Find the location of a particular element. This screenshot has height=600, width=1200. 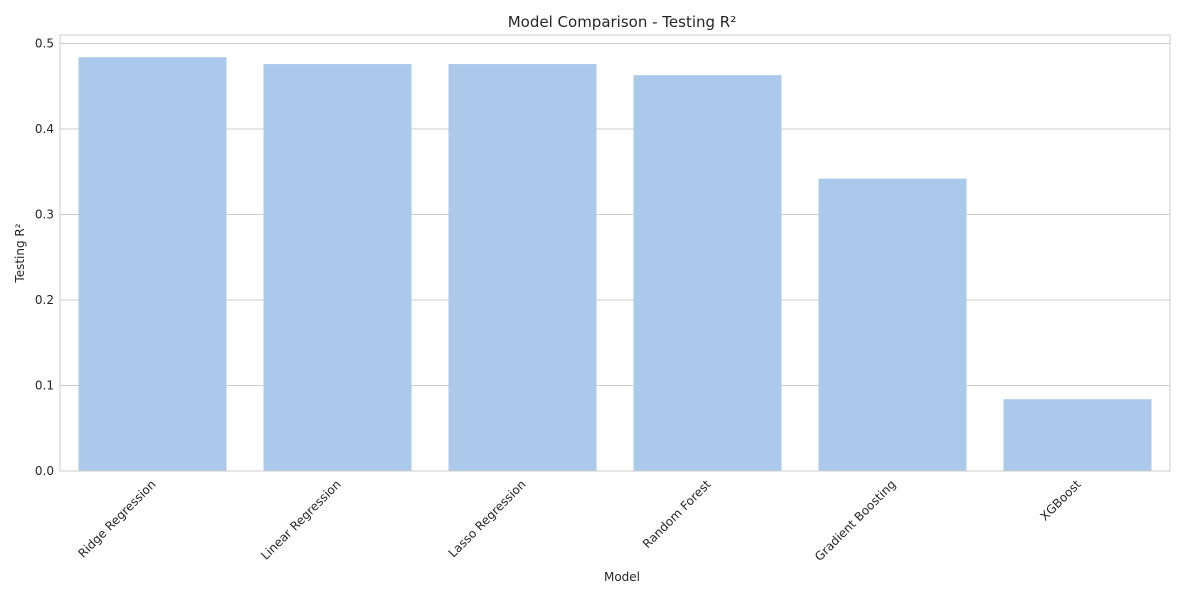

y-tick-label: 0.5 is located at coordinates (44, 44).